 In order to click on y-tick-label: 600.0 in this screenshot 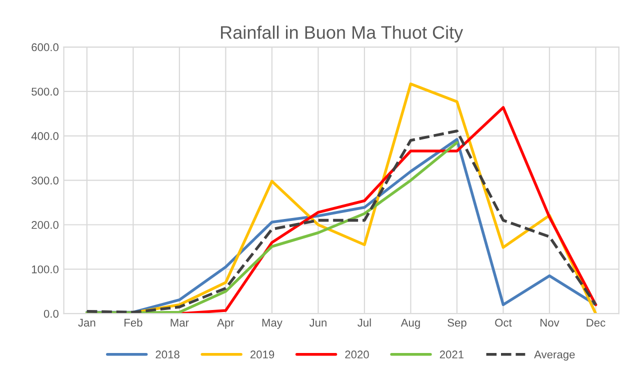, I will do `click(45, 47)`.